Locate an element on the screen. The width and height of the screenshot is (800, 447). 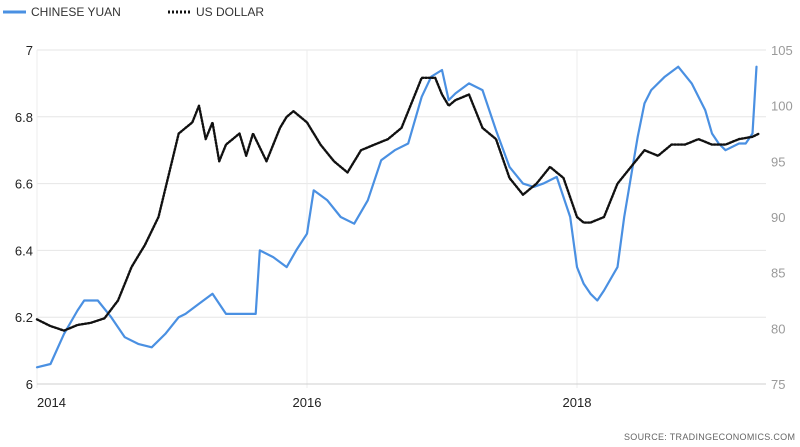
legend-item-us-dollar: US DOLLAR is located at coordinates (216, 12).